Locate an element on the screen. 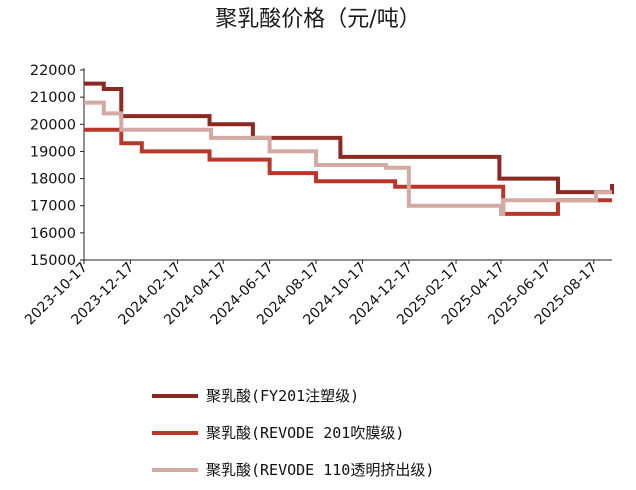  y-tick-label: 17000 is located at coordinates (53, 207).